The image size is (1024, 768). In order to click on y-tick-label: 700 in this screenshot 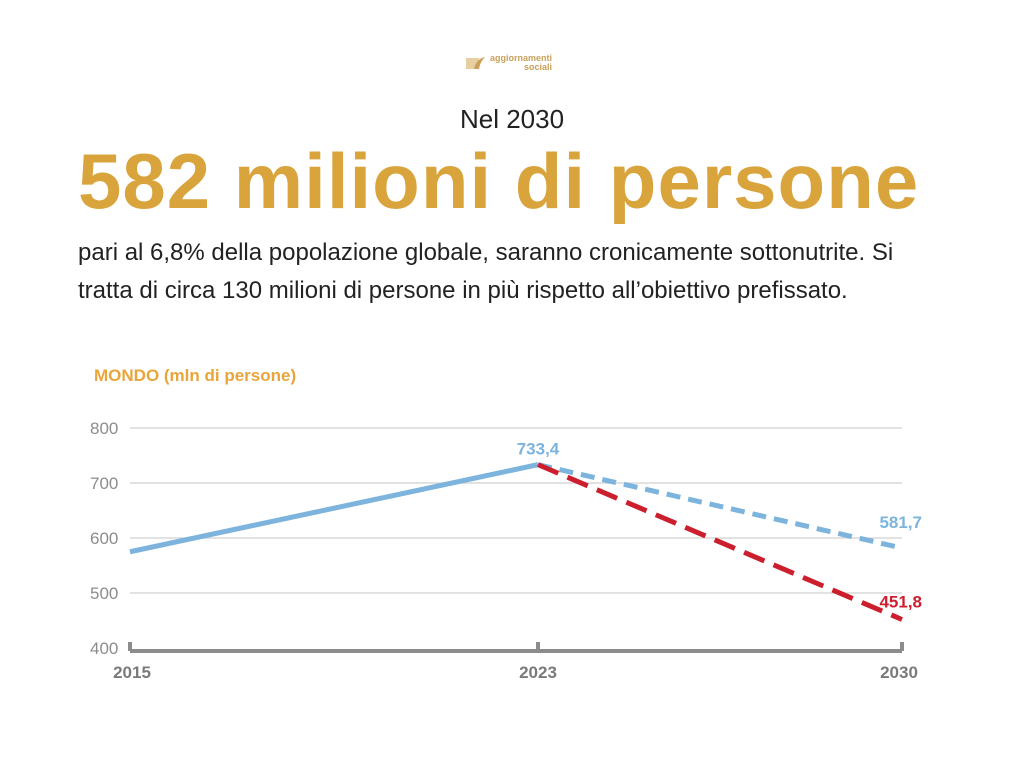, I will do `click(104, 483)`.